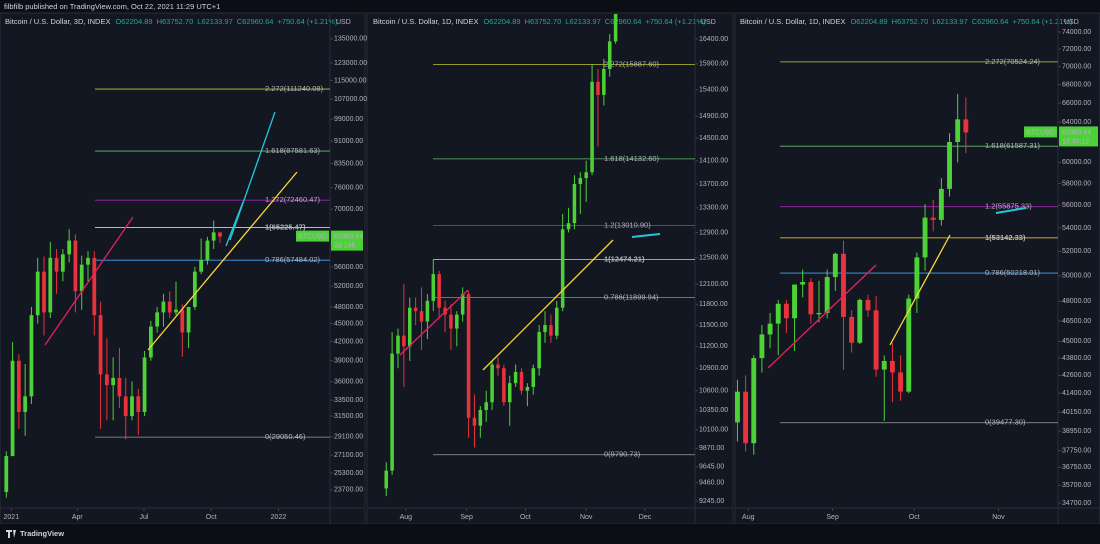  I want to click on footer-bar, so click(550, 534).